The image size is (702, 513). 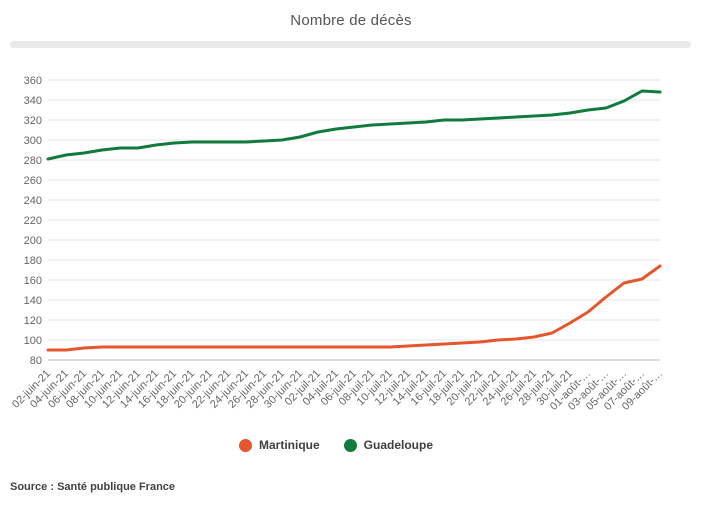 What do you see at coordinates (33, 301) in the screenshot?
I see `y-axis-tick-label: 140` at bounding box center [33, 301].